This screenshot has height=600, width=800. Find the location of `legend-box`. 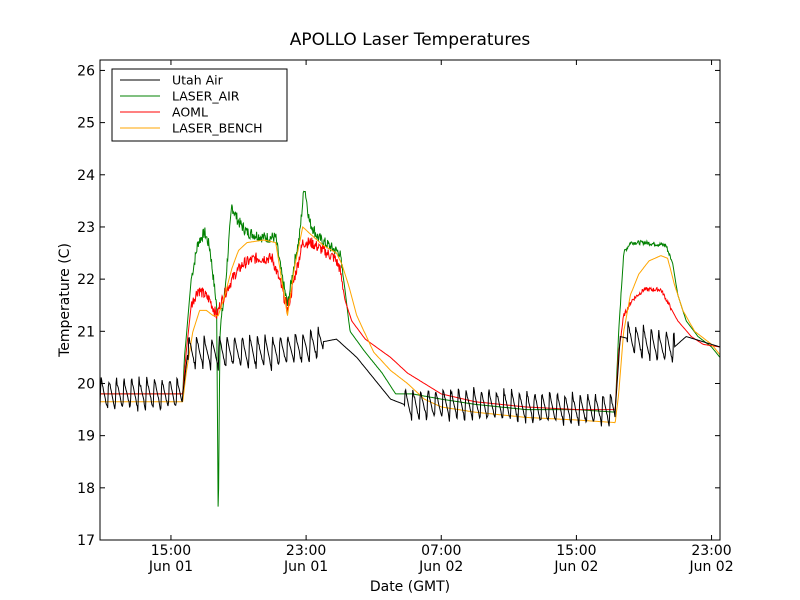

legend-box is located at coordinates (199, 105).